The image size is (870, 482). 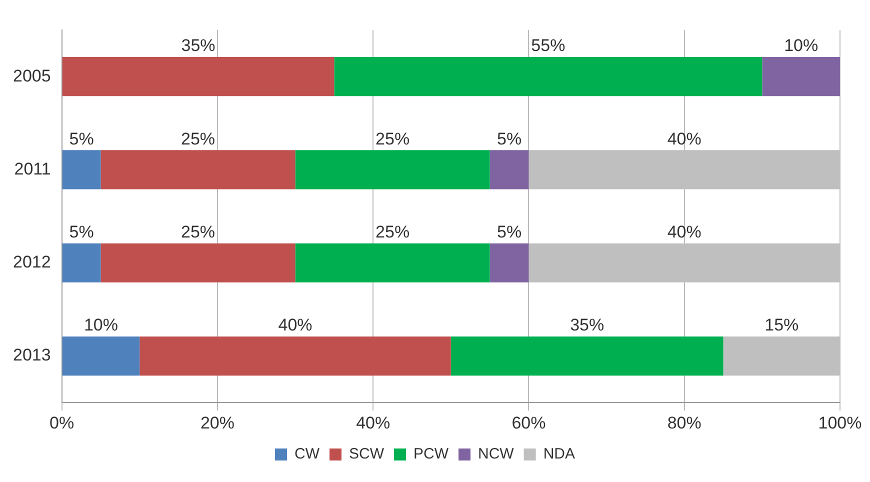 I want to click on legend-label: SCW, so click(x=367, y=454).